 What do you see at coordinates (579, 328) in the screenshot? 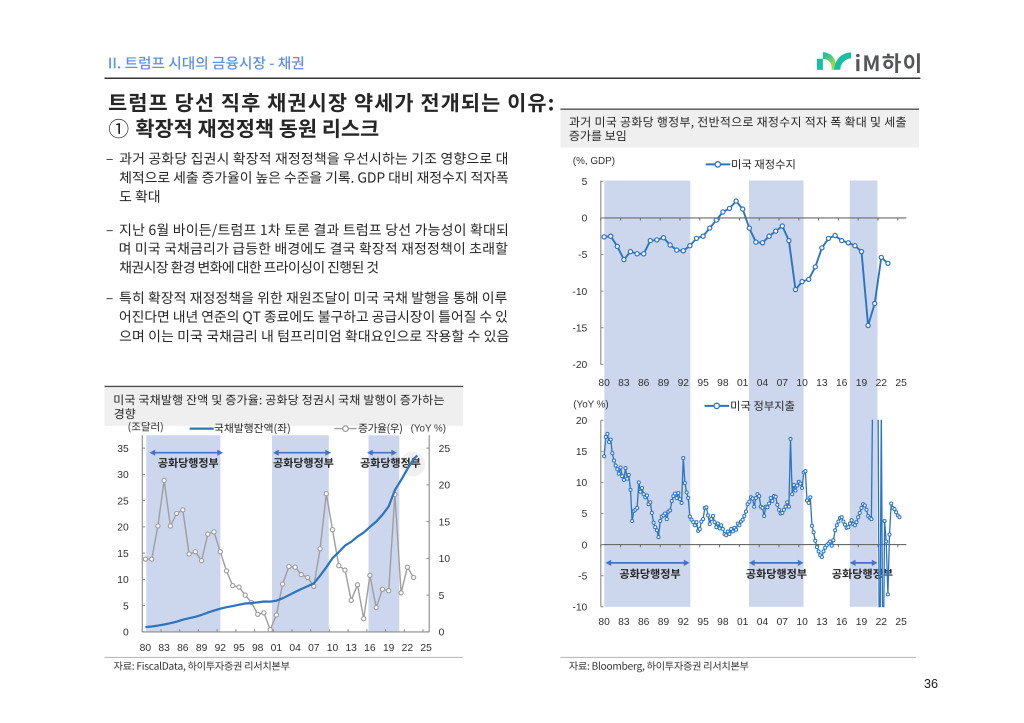
I see `svg-text: -15` at bounding box center [579, 328].